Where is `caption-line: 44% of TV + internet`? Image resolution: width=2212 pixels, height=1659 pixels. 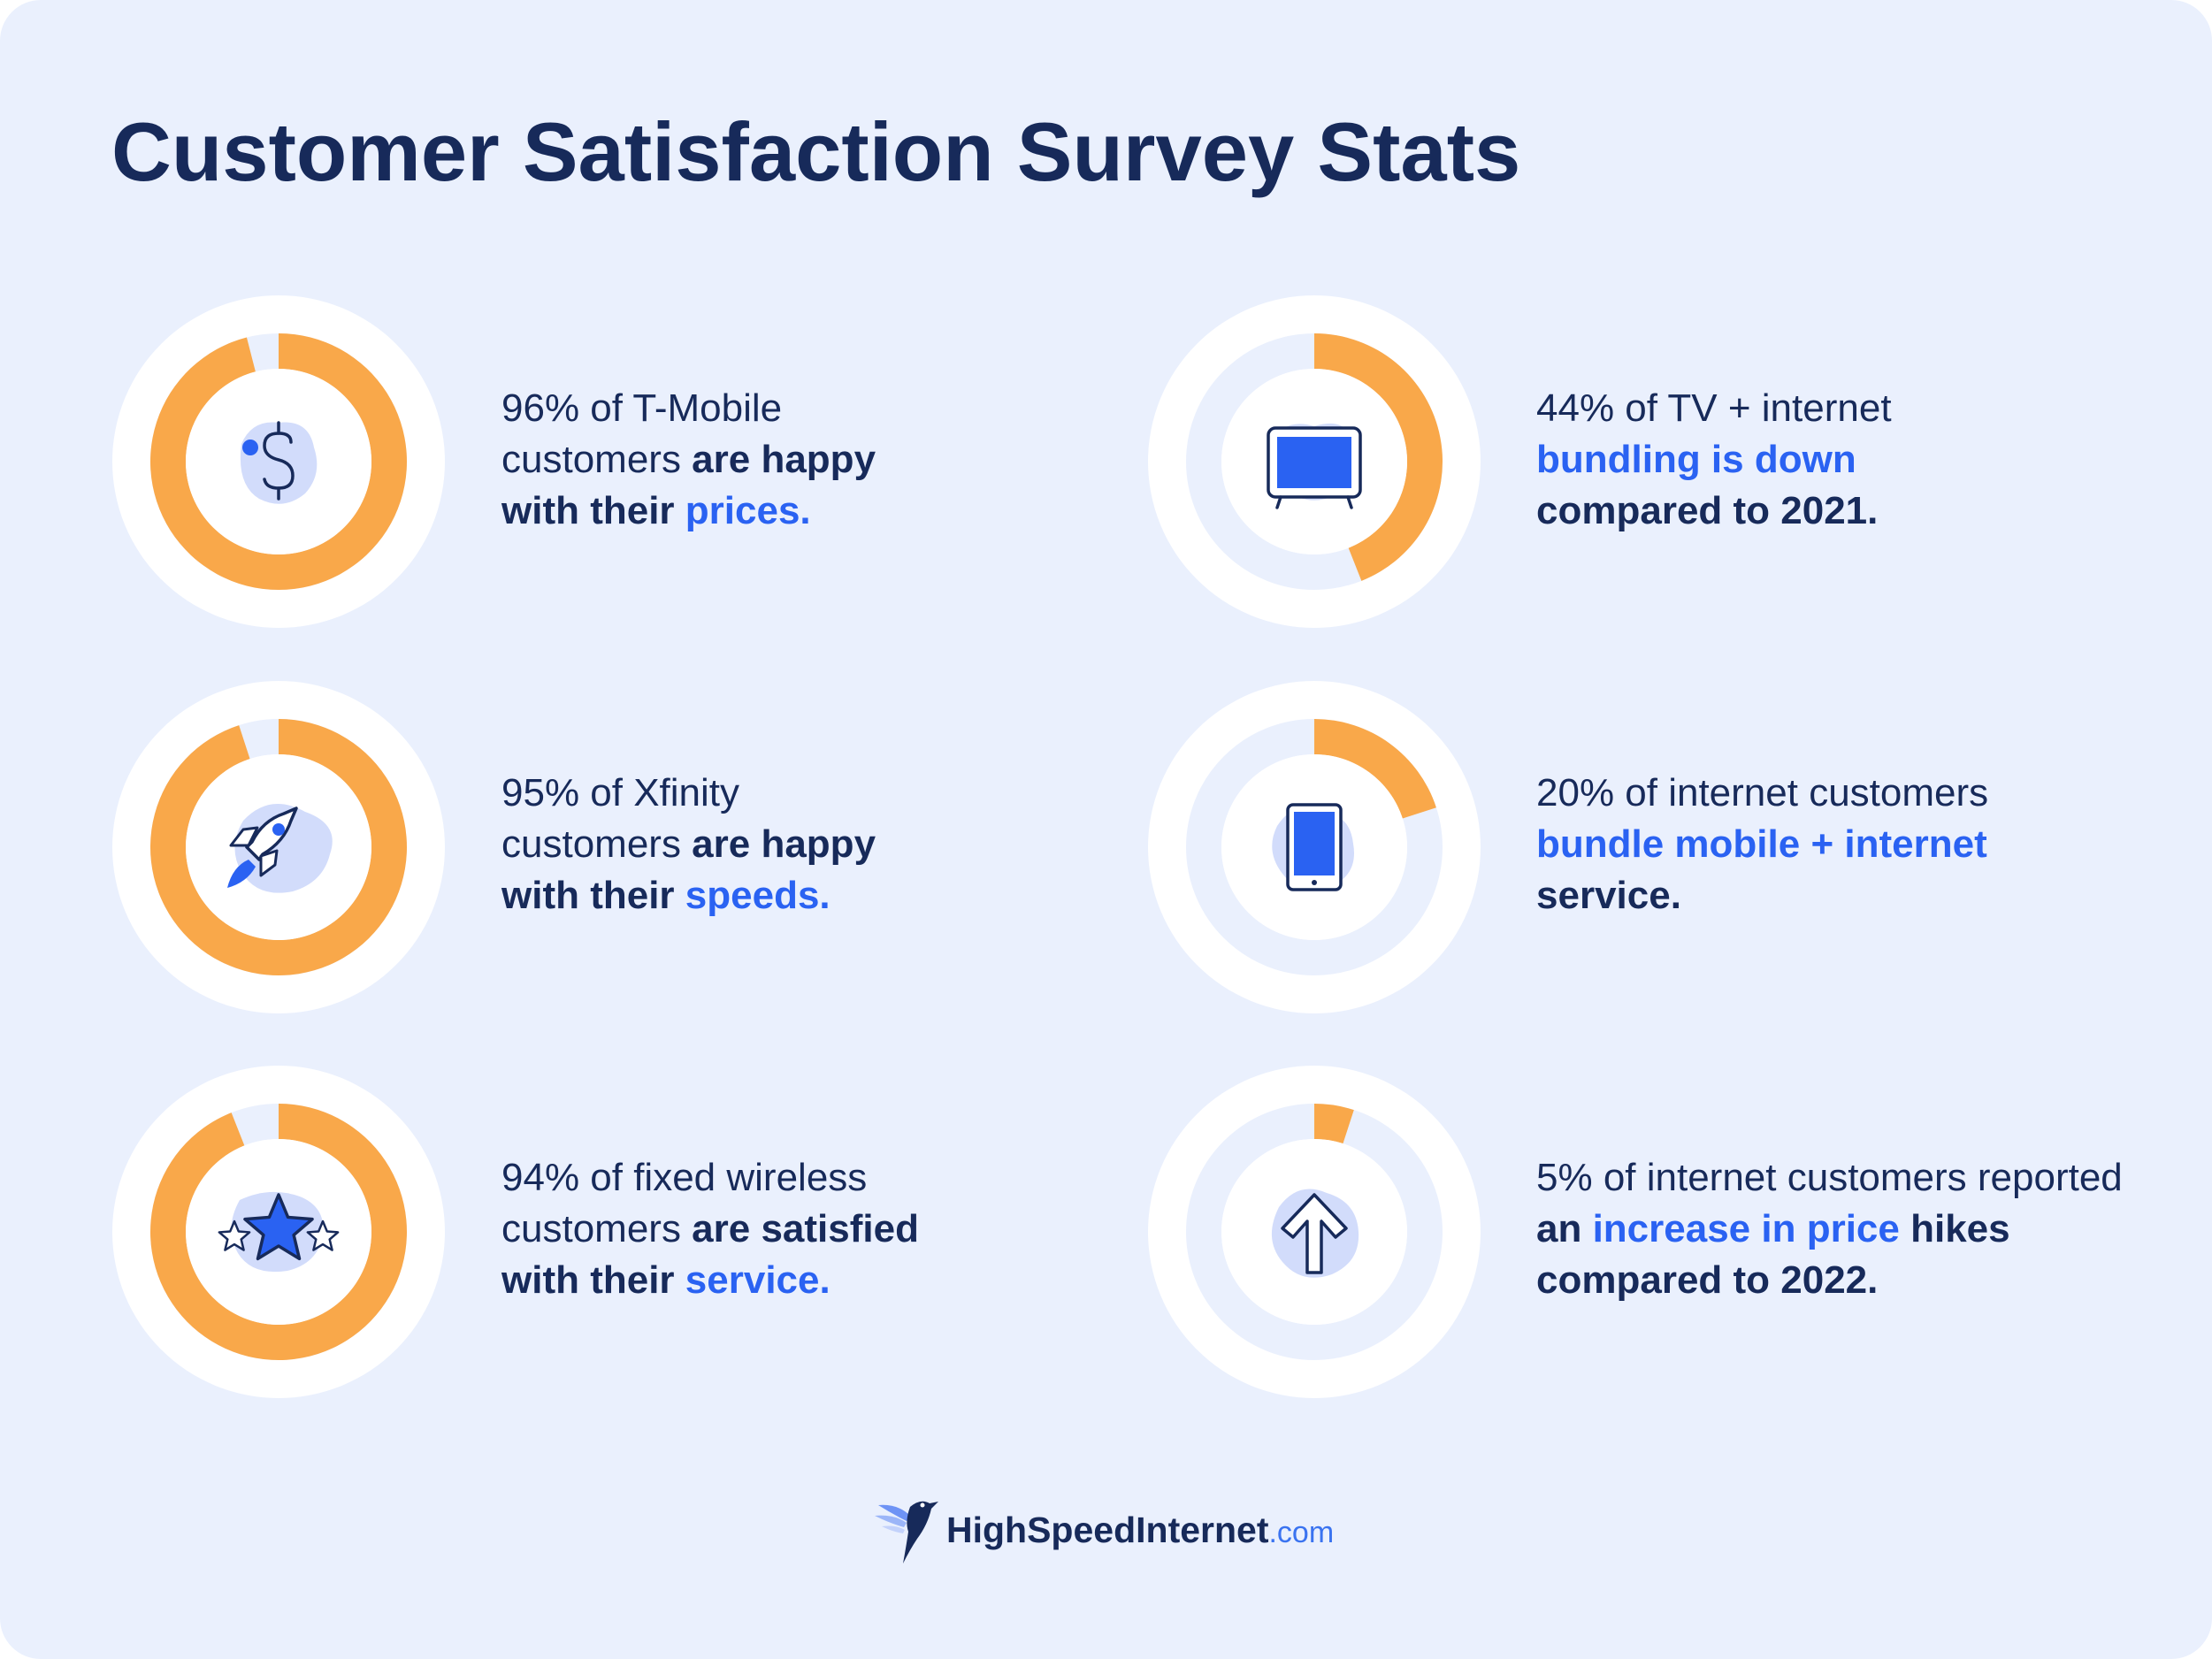
caption-line: 44% of TV + internet is located at coordinates (1714, 408).